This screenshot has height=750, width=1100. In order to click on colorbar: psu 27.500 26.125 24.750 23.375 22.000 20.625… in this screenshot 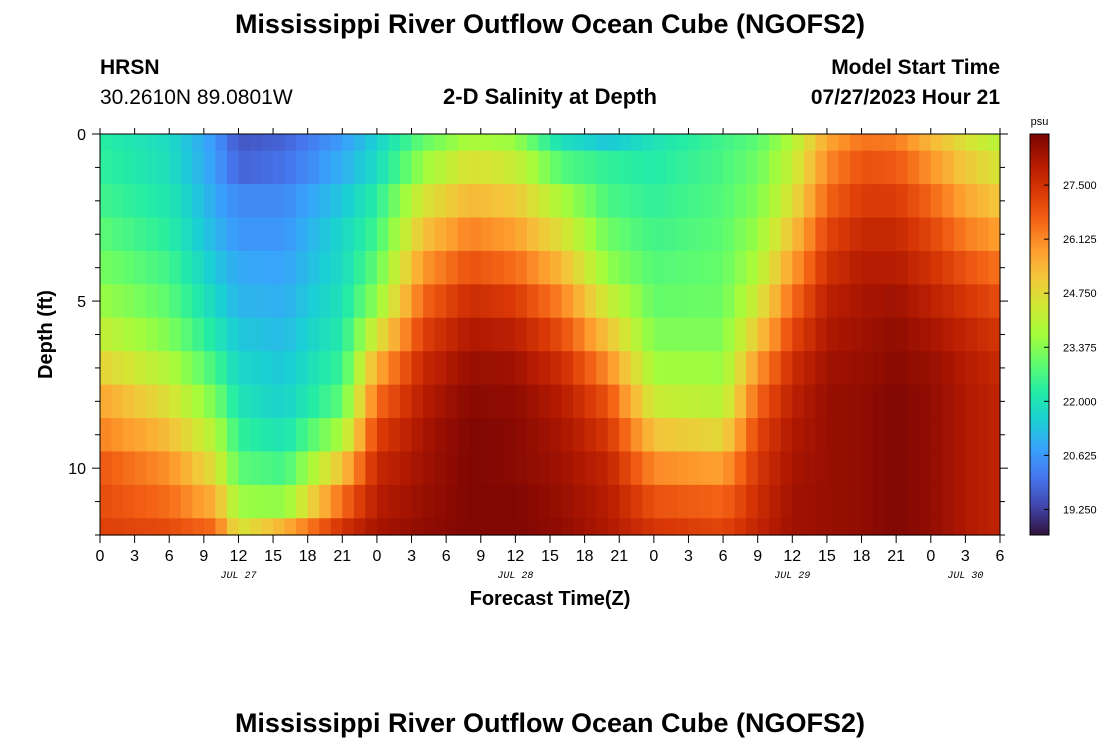, I will do `click(1063, 326)`.